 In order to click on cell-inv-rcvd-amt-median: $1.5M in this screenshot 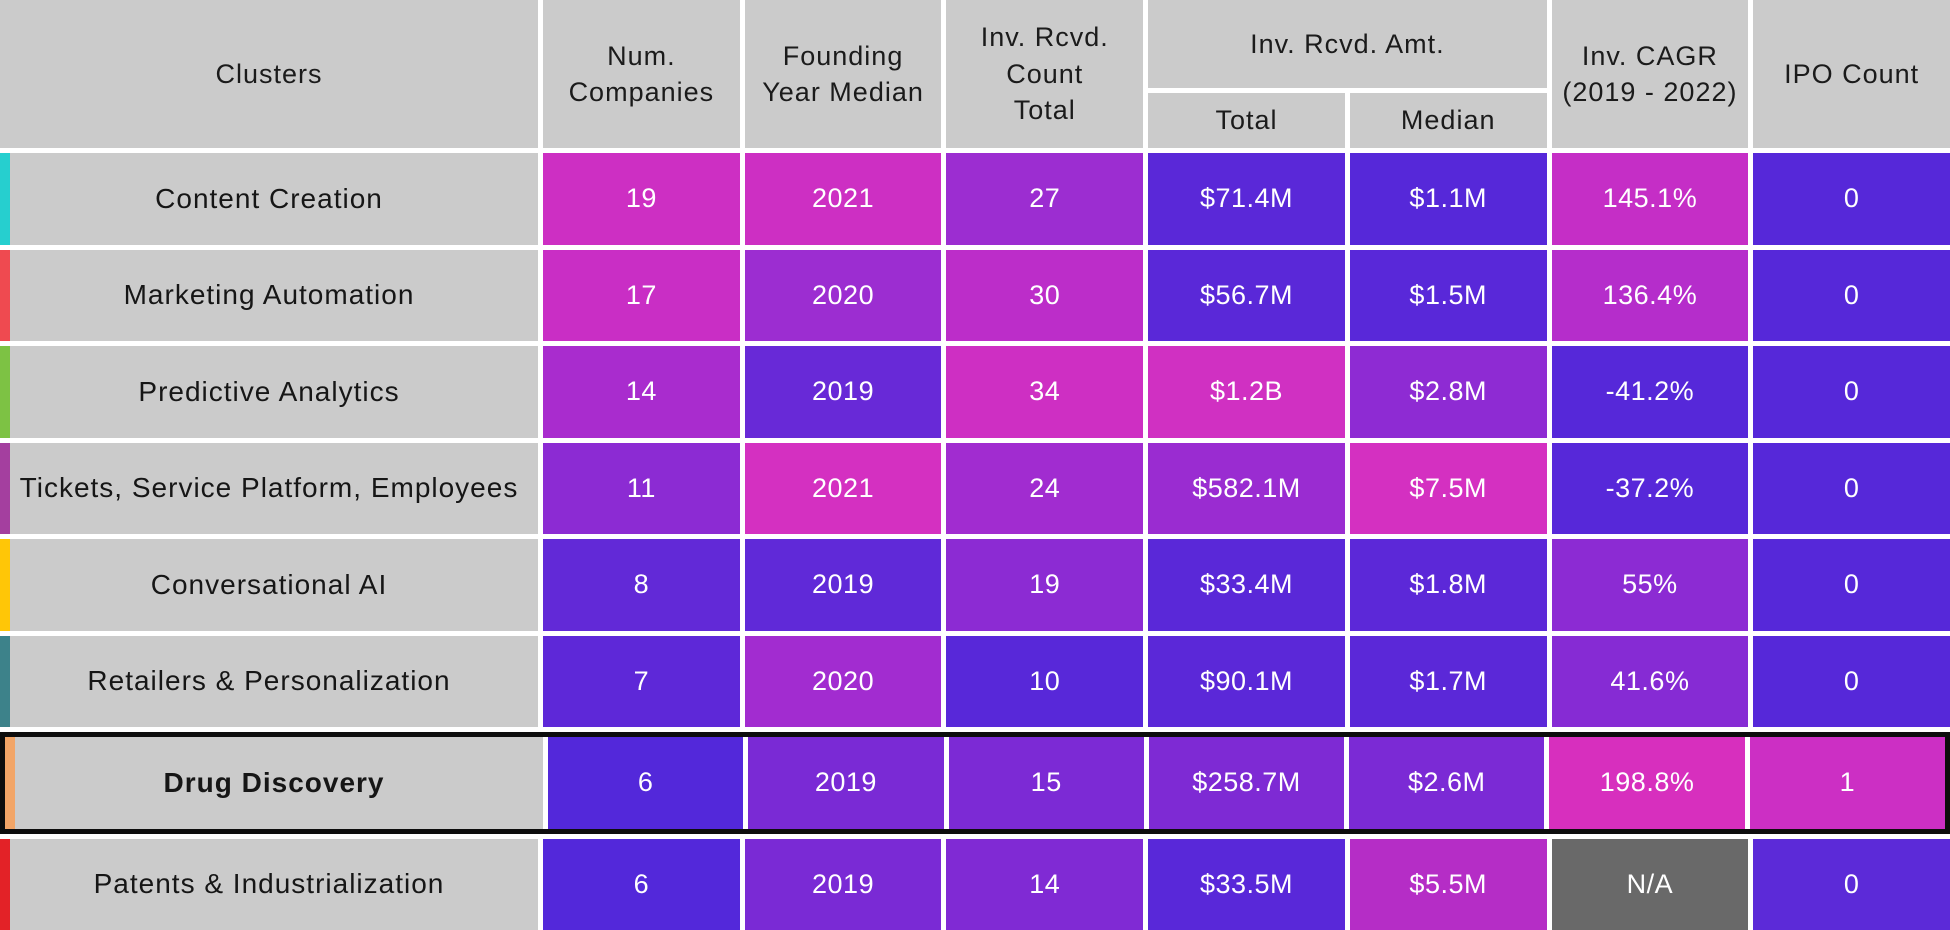, I will do `click(1448, 295)`.